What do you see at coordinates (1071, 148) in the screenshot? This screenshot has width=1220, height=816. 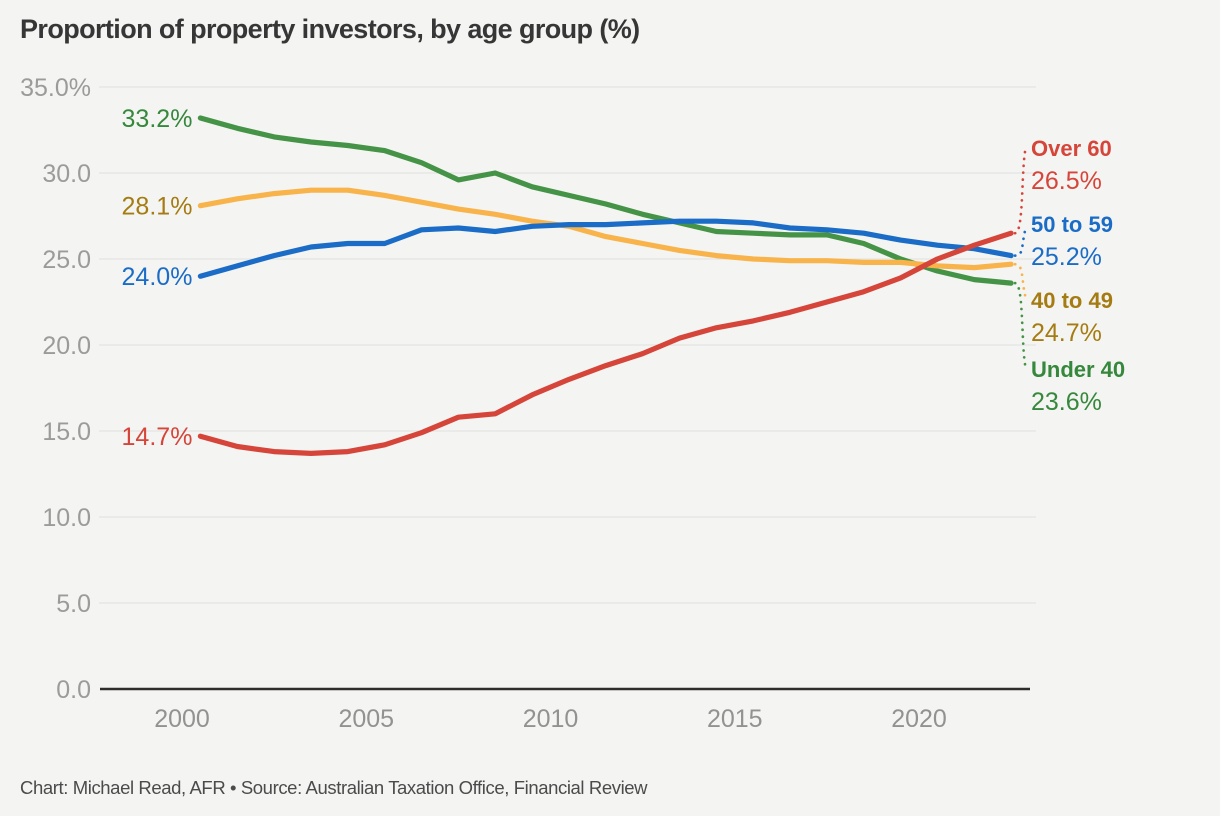 I see `series-end-name-over-60: Over 60` at bounding box center [1071, 148].